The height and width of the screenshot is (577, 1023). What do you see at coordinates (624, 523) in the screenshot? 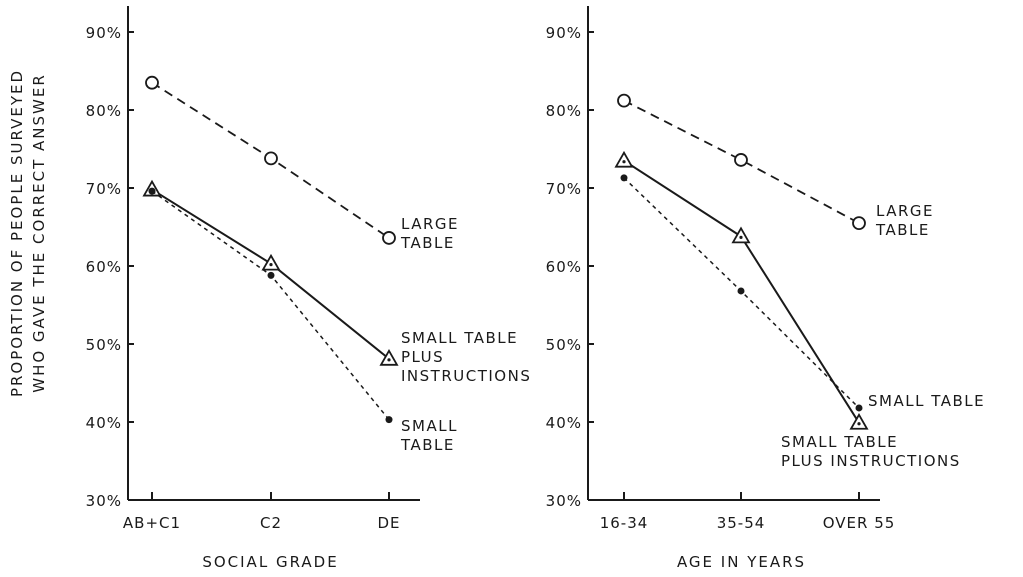
I see `x-tick-label: 16-34` at bounding box center [624, 523].